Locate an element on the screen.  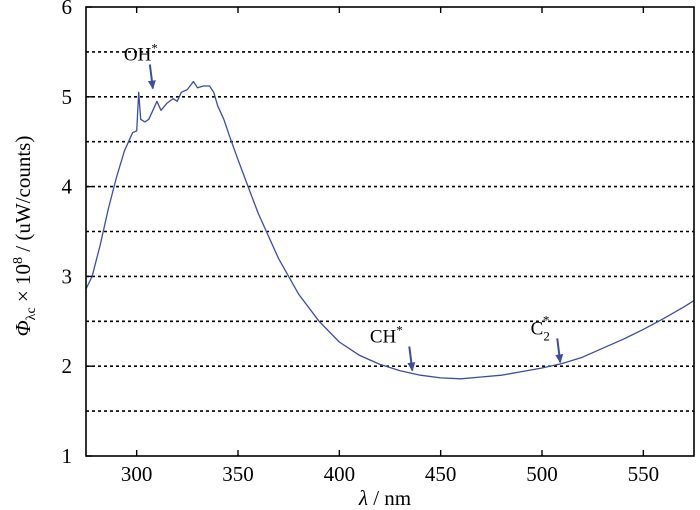
y-axis-subscript: λc is located at coordinates (31, 313).